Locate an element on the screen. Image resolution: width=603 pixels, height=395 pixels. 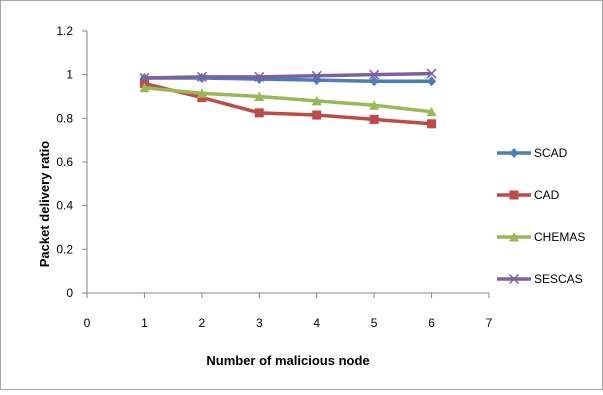
y-tick-label: 0.2 is located at coordinates (64, 249).